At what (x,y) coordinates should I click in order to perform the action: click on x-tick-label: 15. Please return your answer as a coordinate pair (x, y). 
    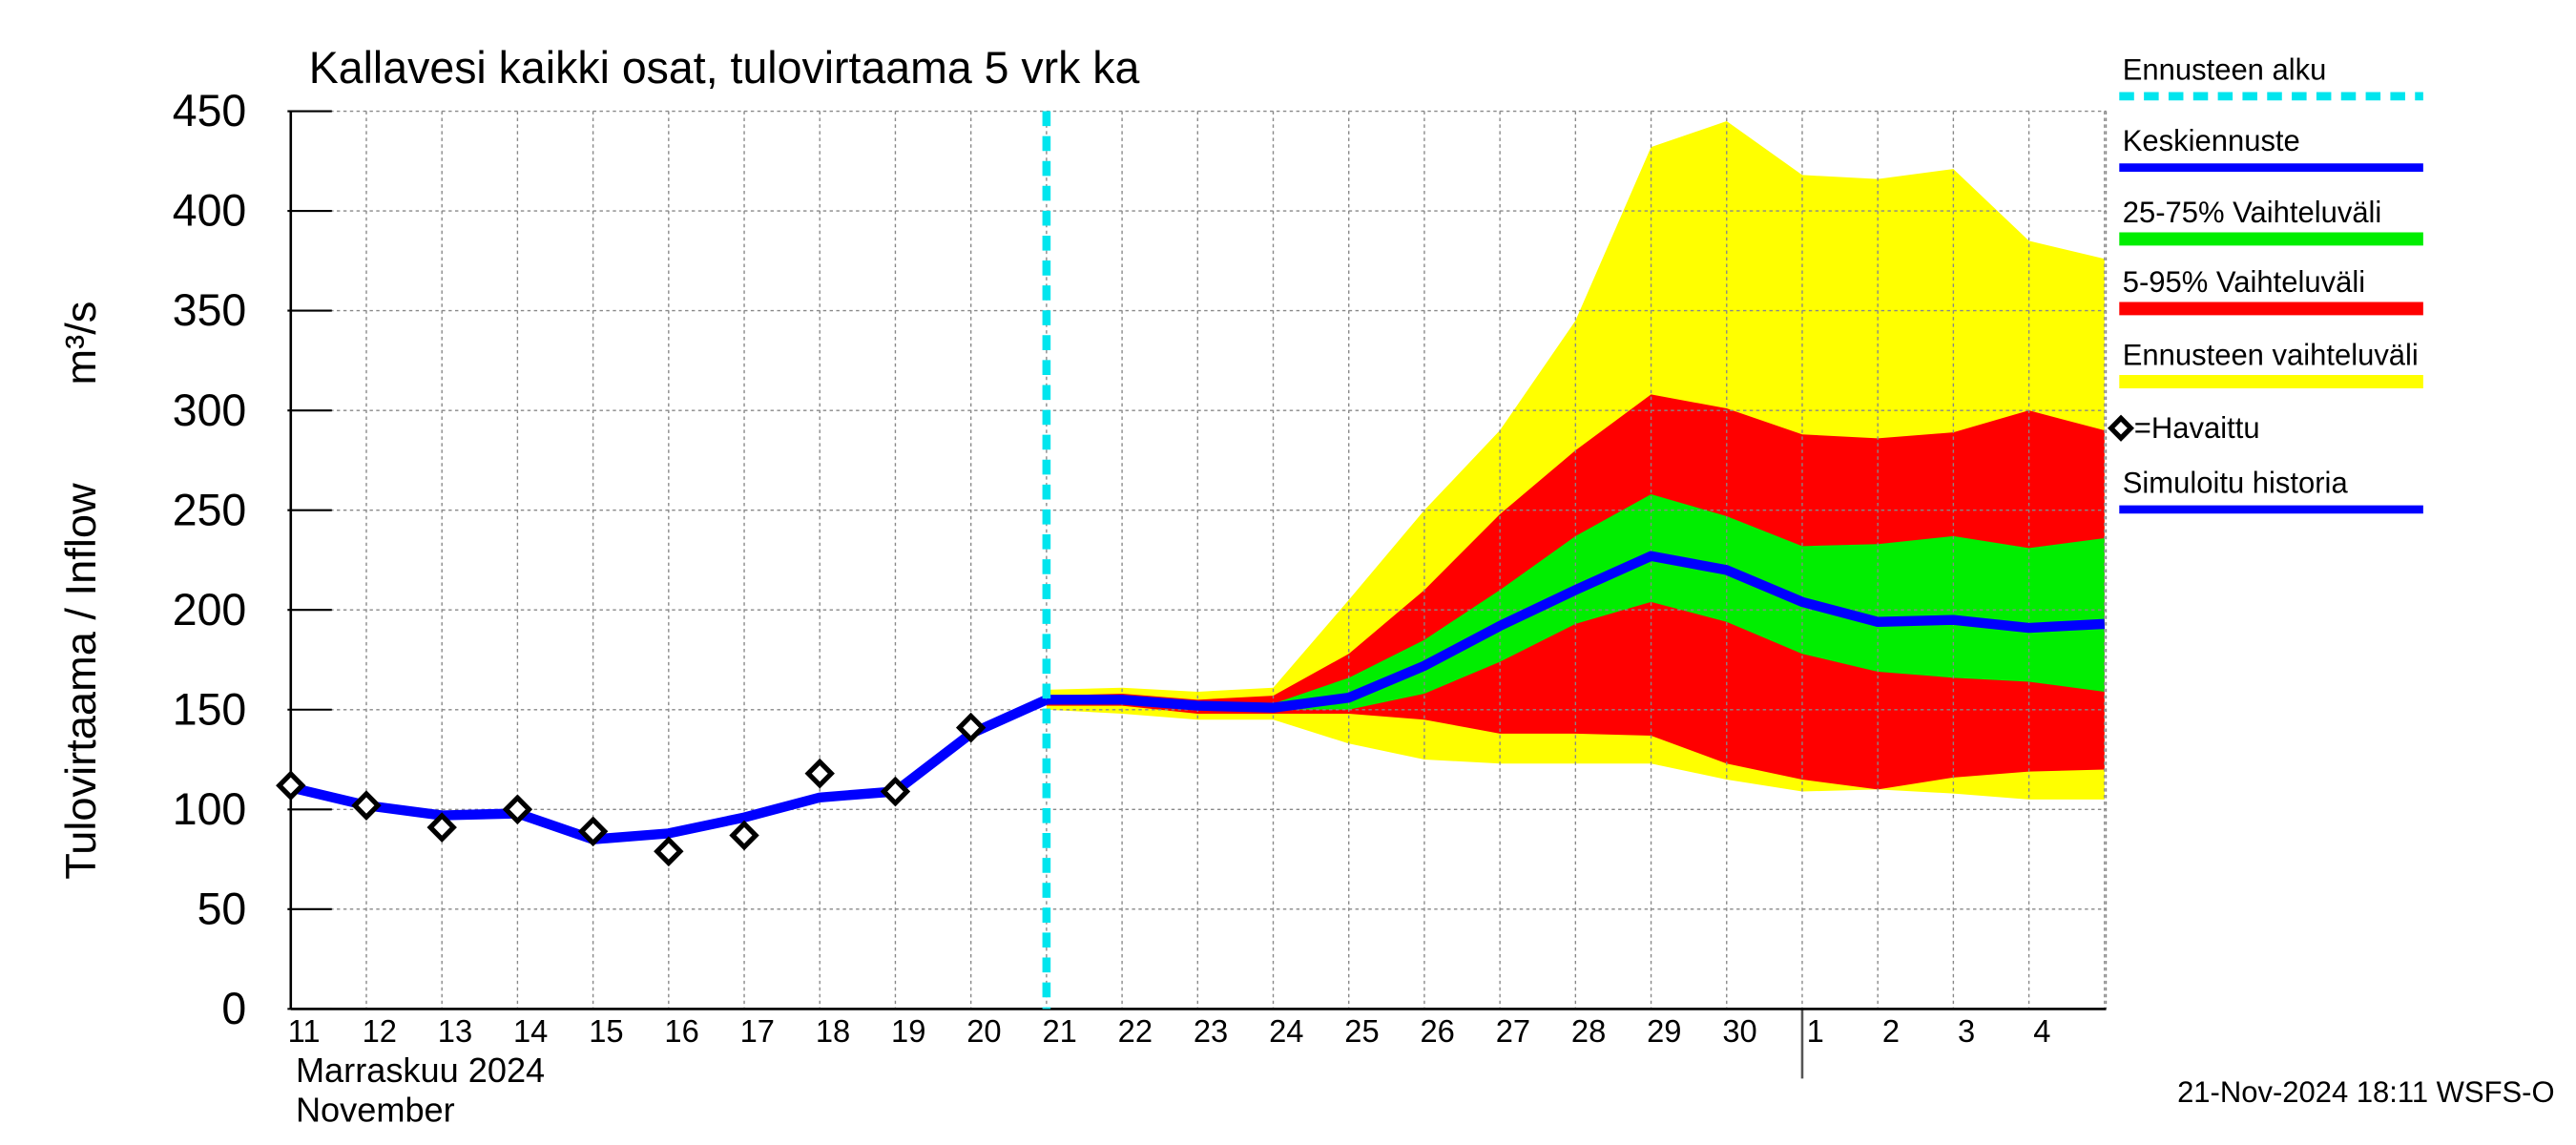
    Looking at the image, I should click on (606, 1031).